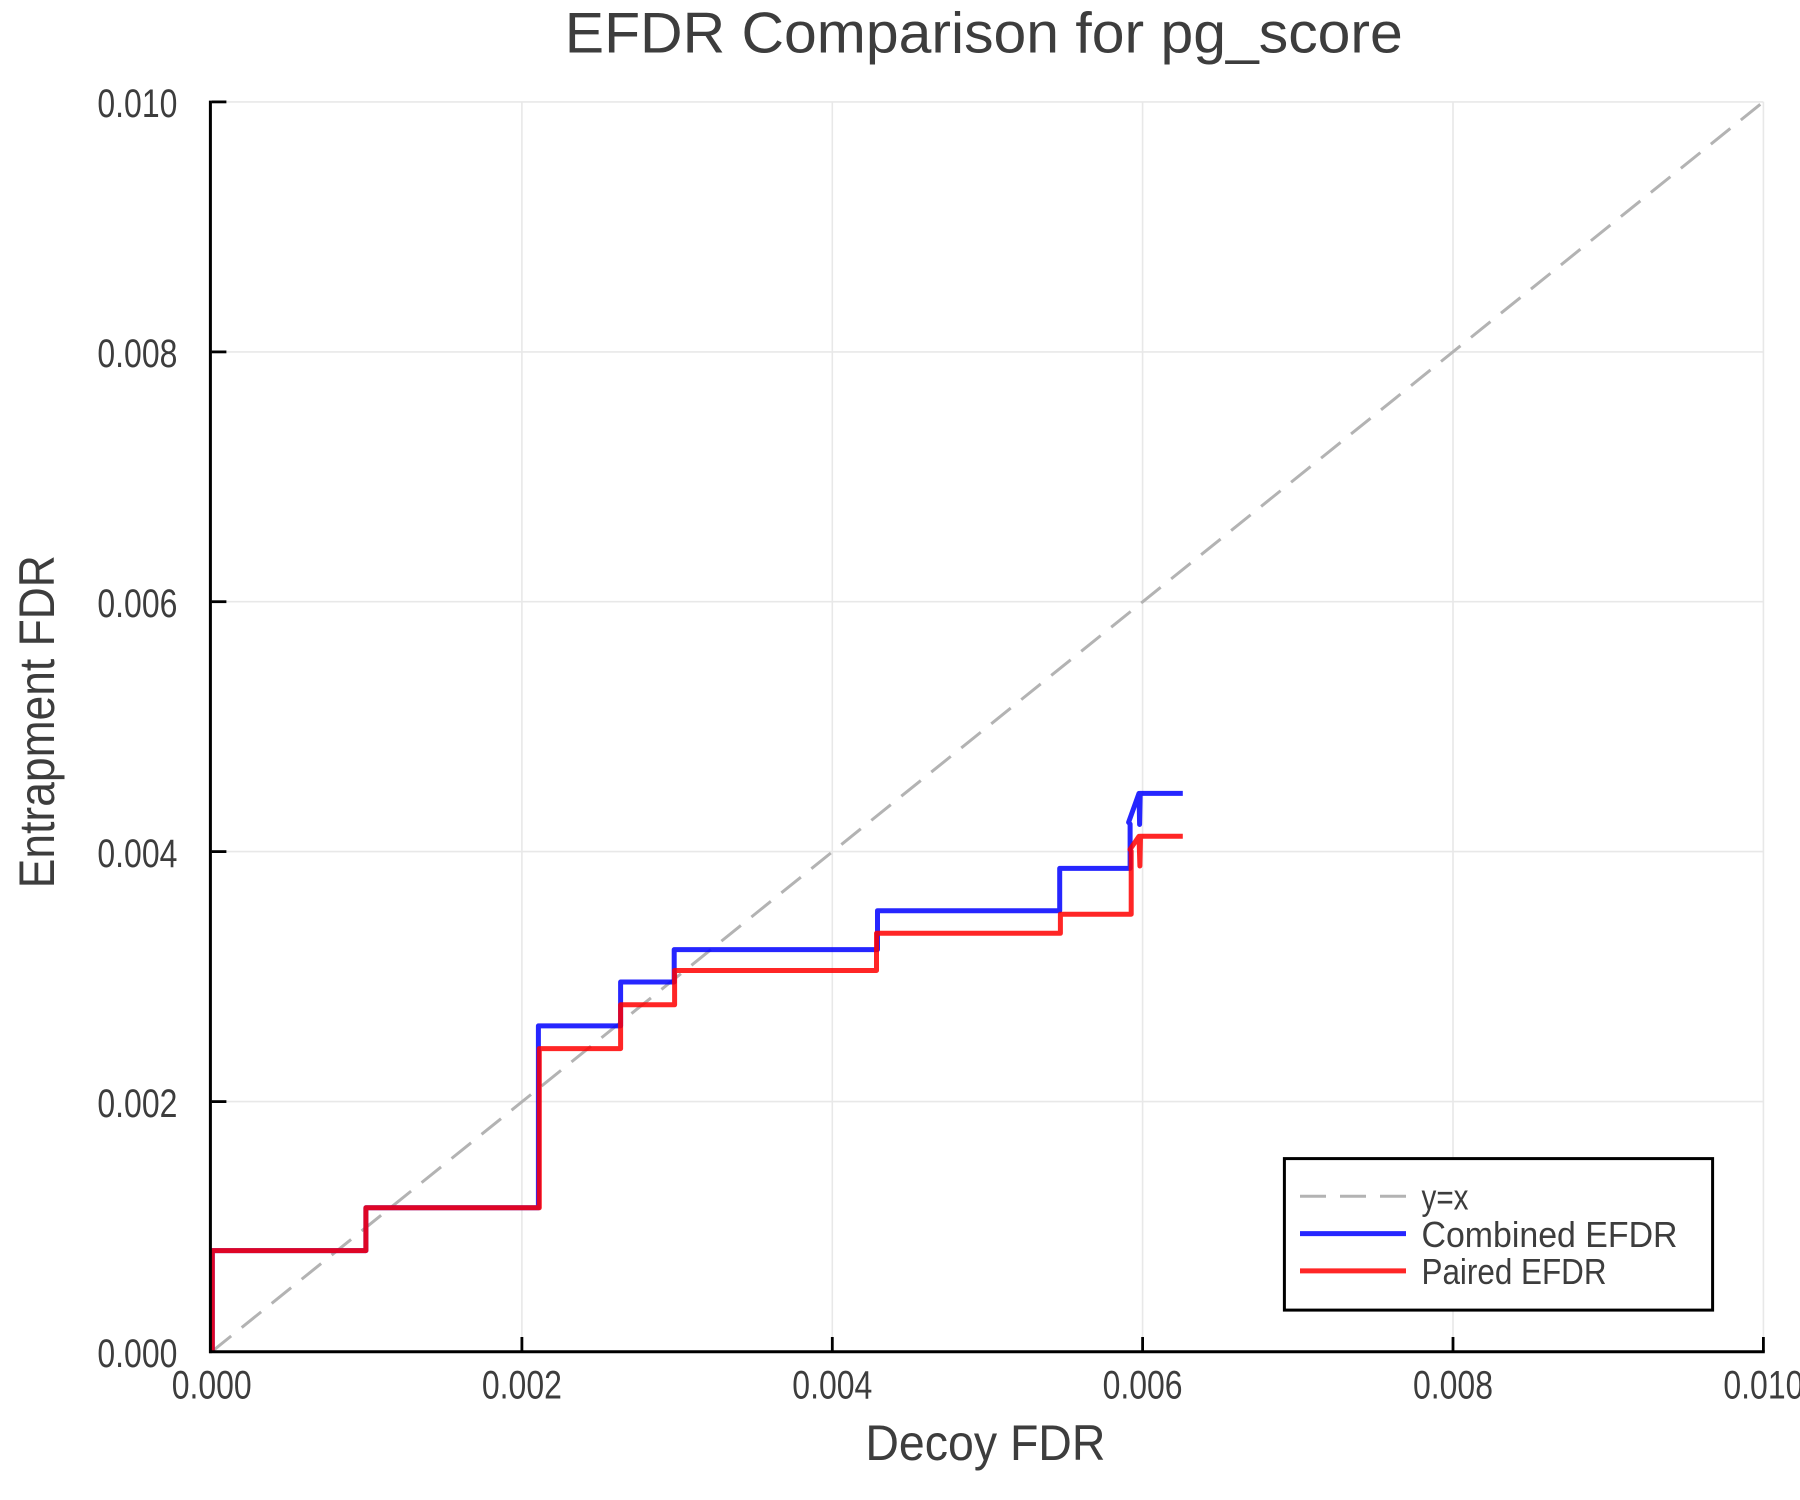 The image size is (1800, 1500). I want to click on svg-text: Paired EFDR, so click(1514, 1271).